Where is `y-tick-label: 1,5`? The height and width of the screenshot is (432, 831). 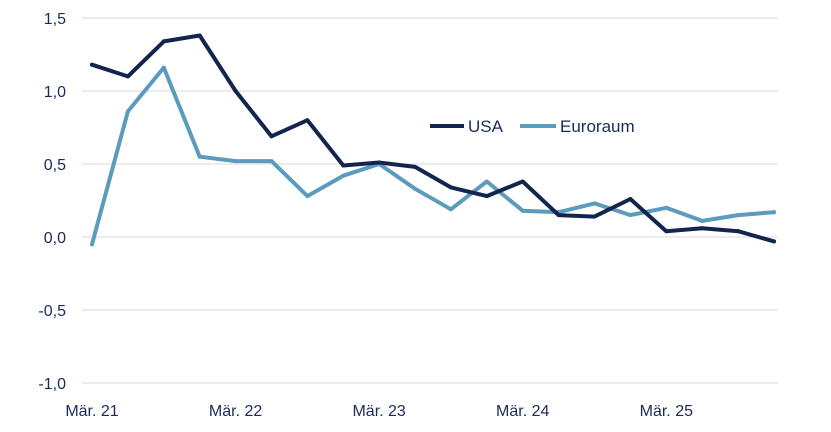 y-tick-label: 1,5 is located at coordinates (55, 19).